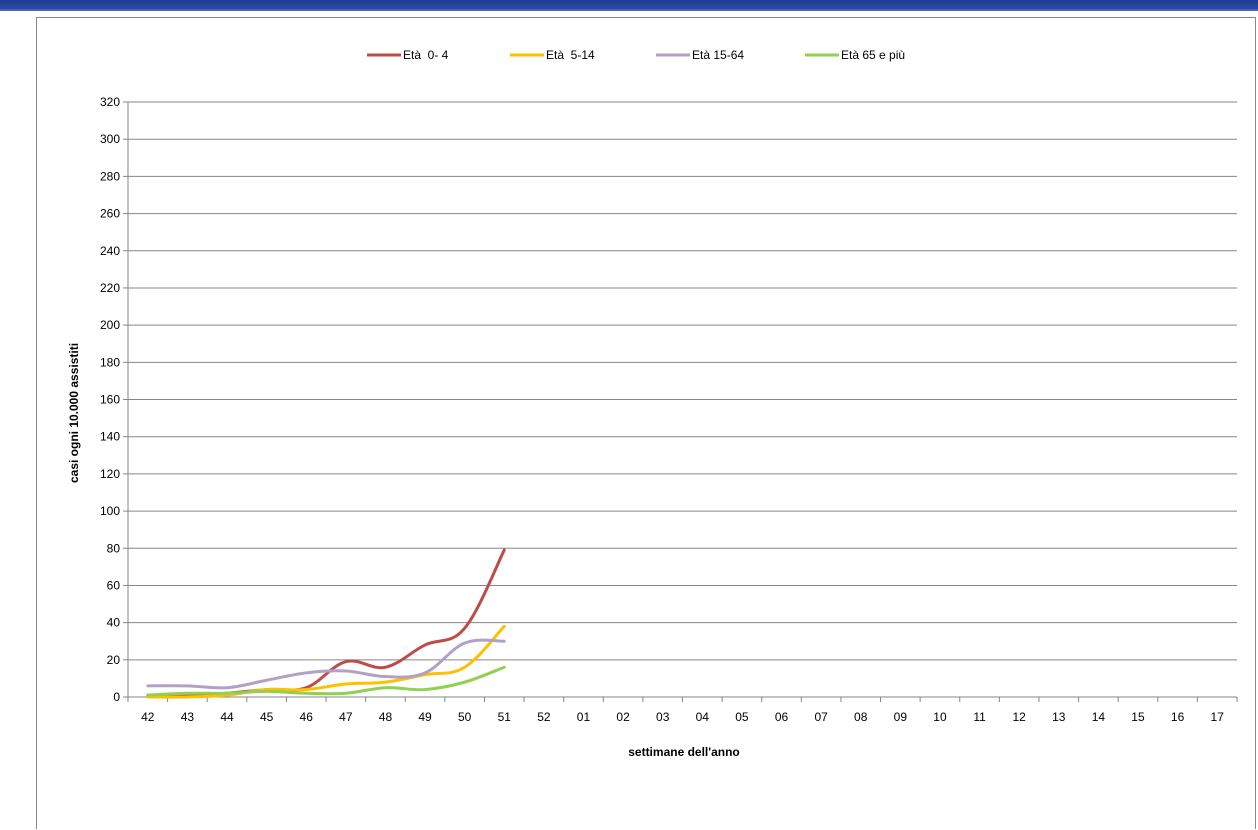  What do you see at coordinates (1059, 717) in the screenshot?
I see `x-tick-label: 13` at bounding box center [1059, 717].